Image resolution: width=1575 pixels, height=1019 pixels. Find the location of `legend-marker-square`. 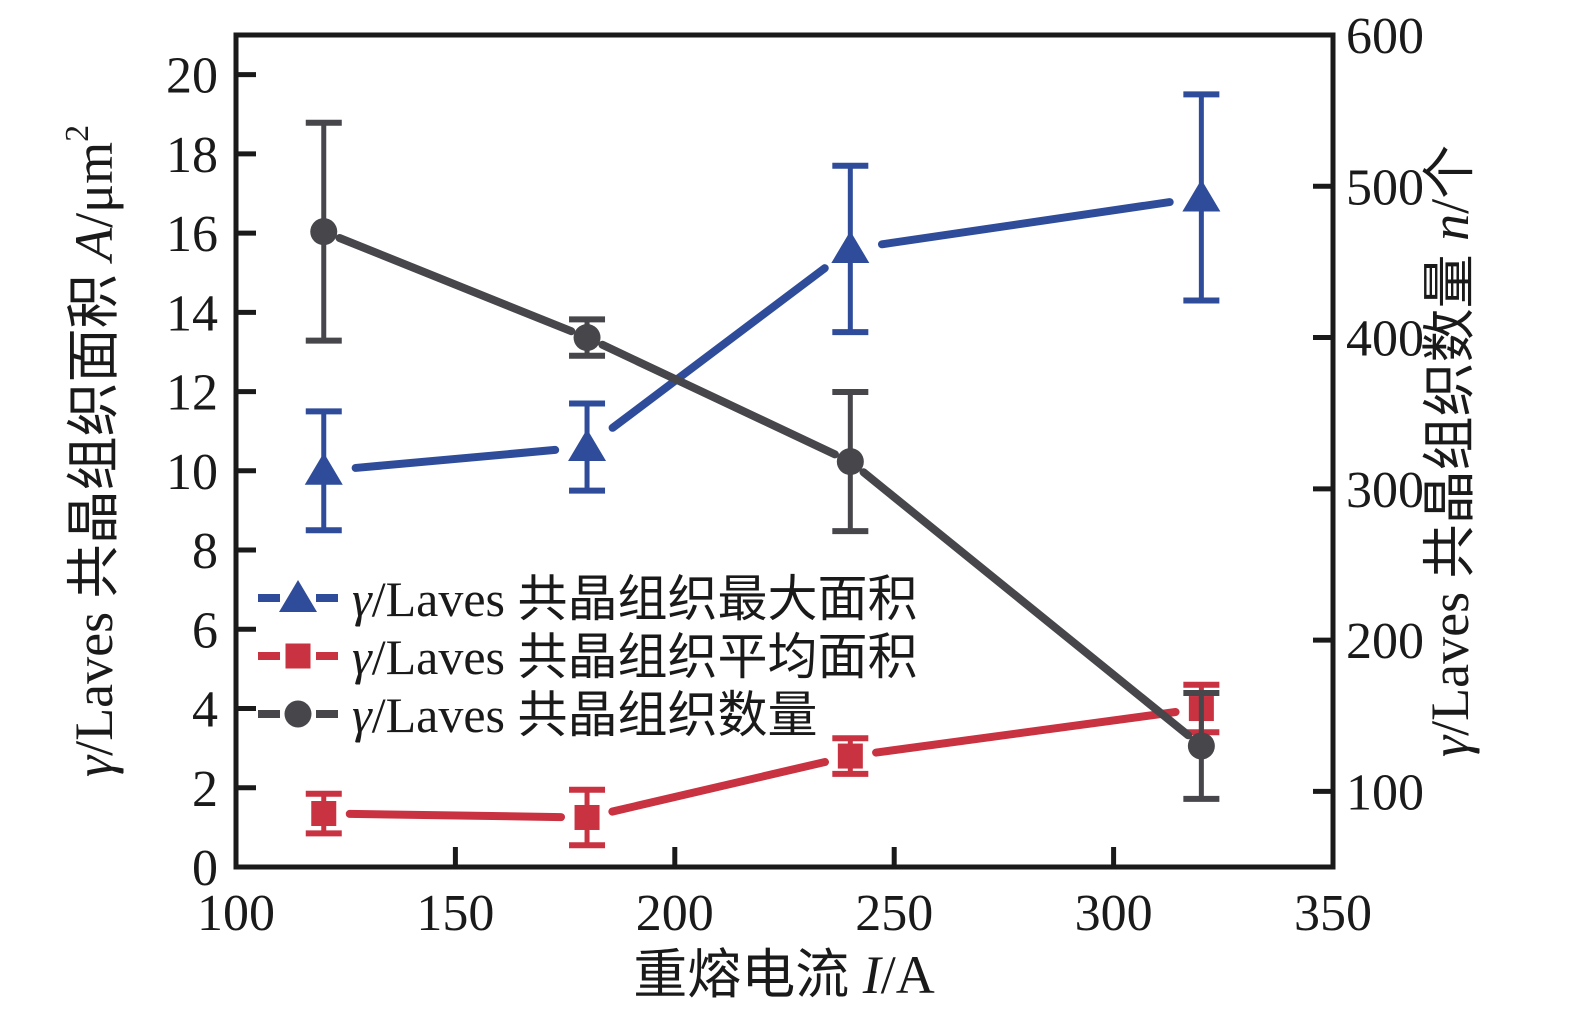

legend-marker-square is located at coordinates (298, 656).